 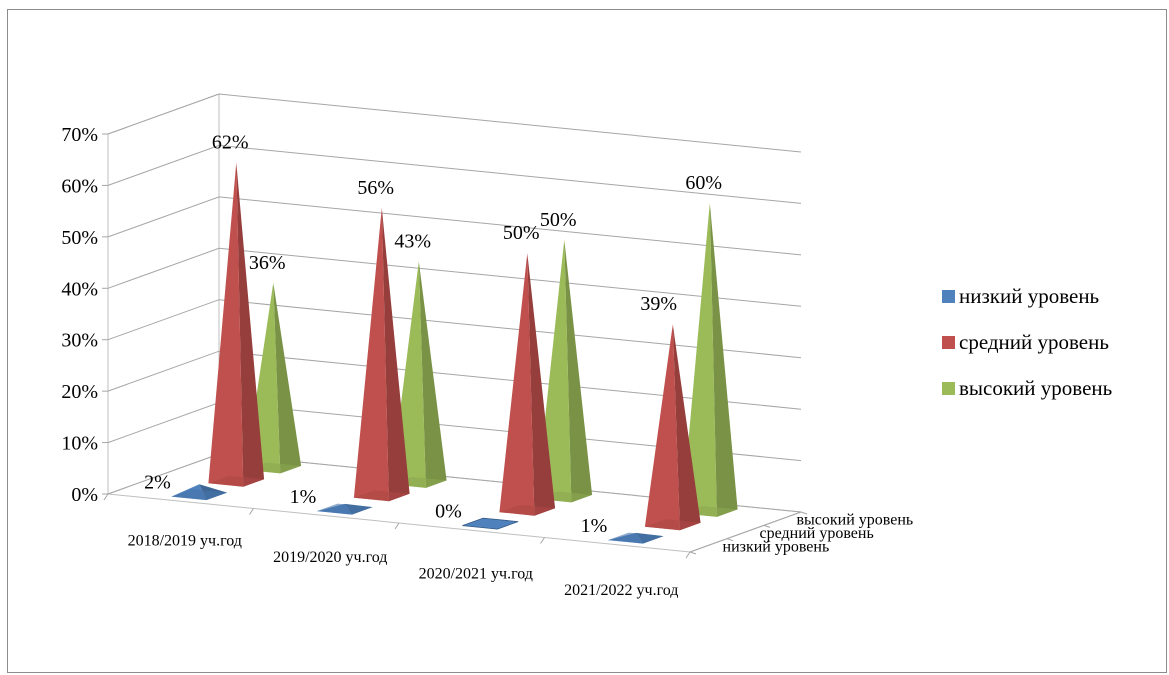 I want to click on y-tick-label: 0%, so click(x=84, y=495).